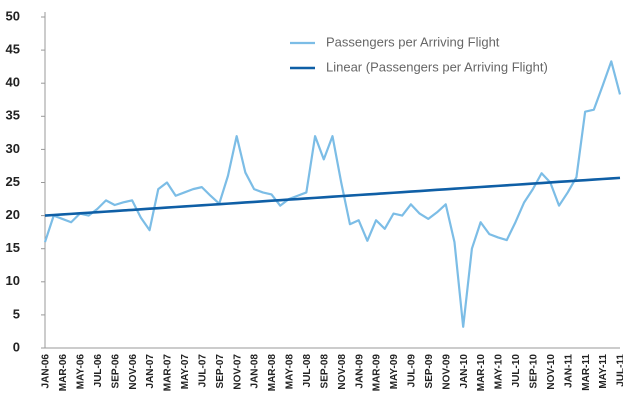 This screenshot has height=403, width=623. I want to click on x-tick-label: MAR-09, so click(377, 373).